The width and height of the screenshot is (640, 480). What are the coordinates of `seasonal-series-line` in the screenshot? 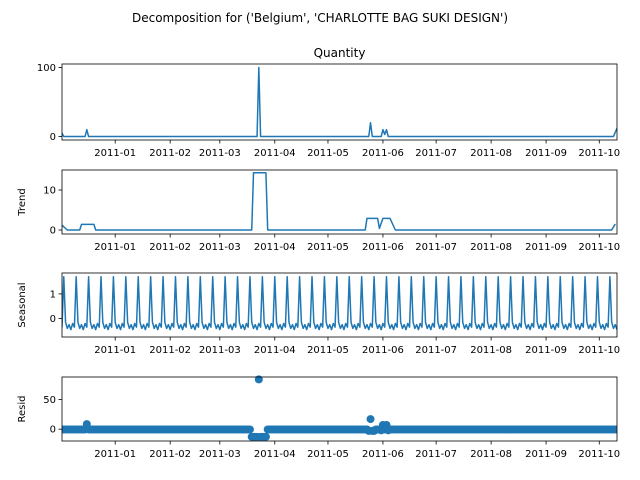 It's located at (339, 303).